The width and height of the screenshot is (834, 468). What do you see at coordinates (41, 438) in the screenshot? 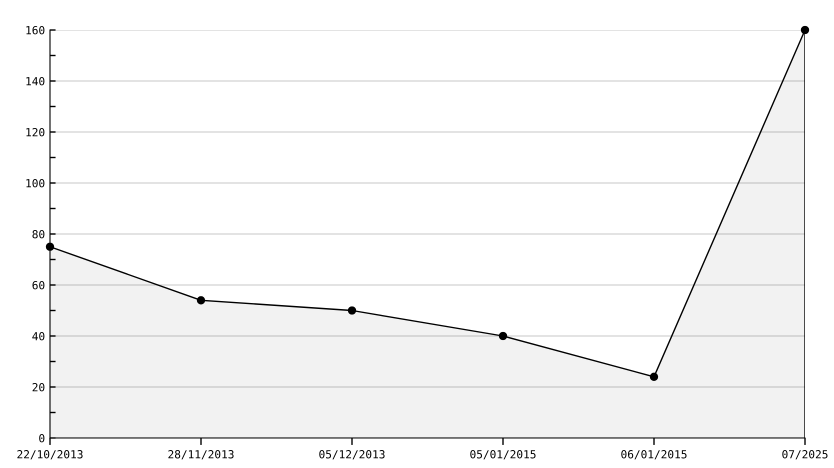
I see `y-tick-label: 0` at bounding box center [41, 438].